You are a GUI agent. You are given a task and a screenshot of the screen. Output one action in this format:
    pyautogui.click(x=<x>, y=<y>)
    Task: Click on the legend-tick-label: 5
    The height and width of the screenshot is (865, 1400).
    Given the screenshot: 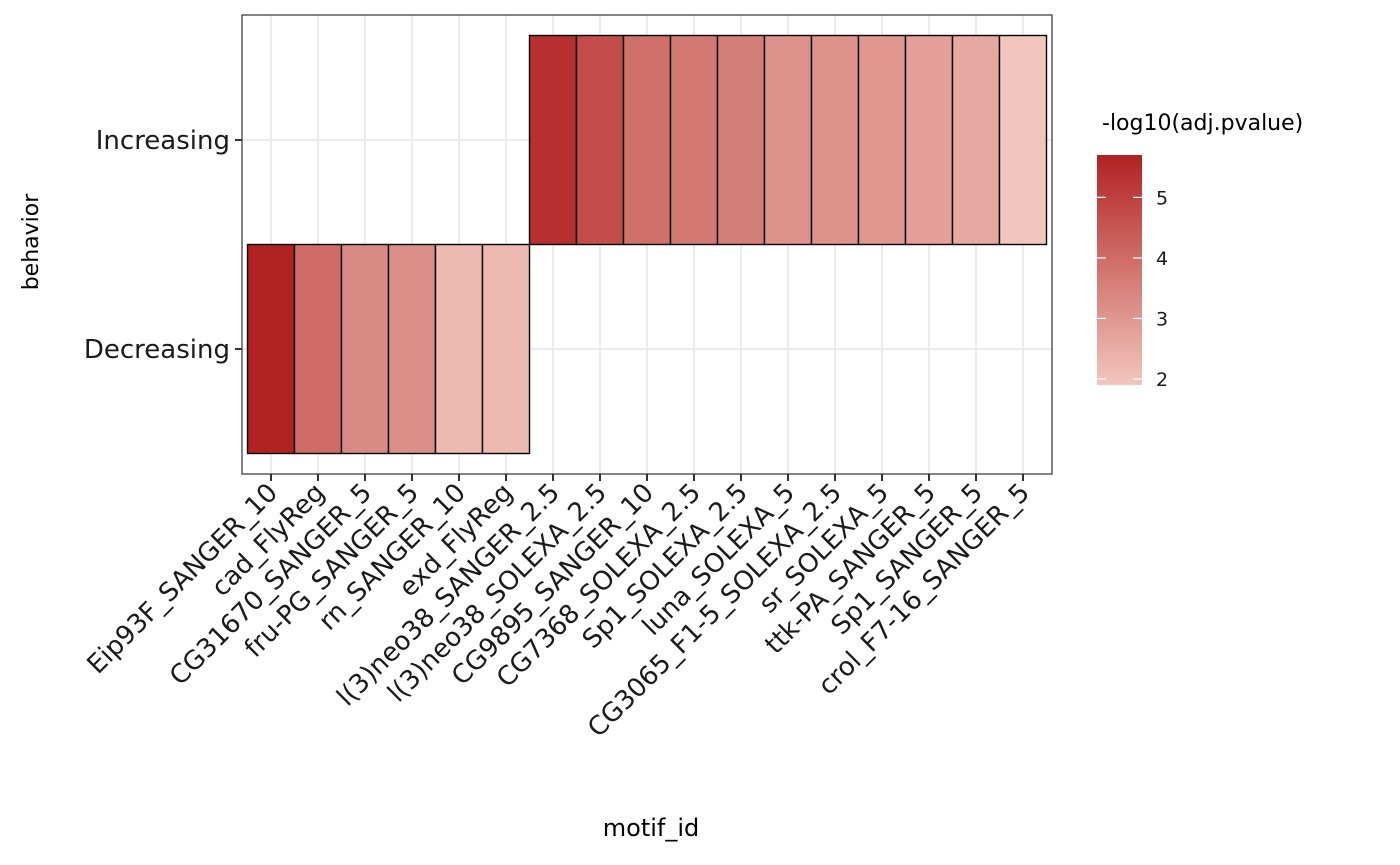 What is the action you would take?
    pyautogui.click(x=1162, y=198)
    